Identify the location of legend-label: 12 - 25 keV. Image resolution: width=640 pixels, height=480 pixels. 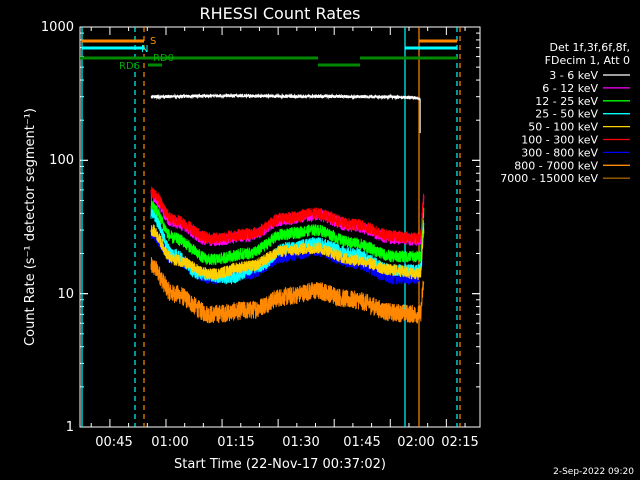
(566, 101).